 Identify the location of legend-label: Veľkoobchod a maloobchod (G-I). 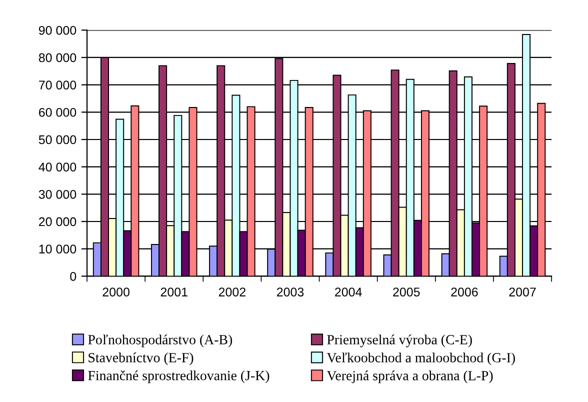
(420, 359).